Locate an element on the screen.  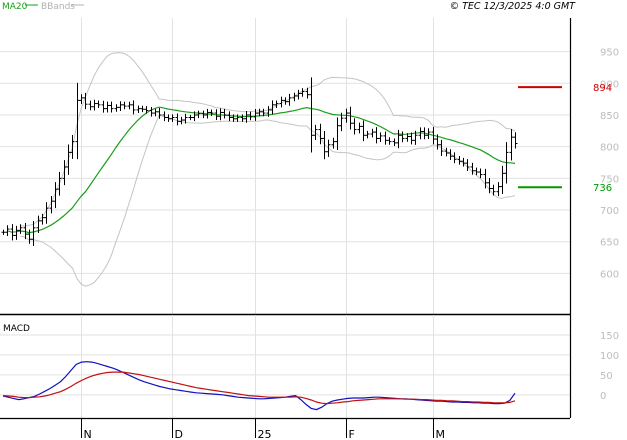
macd-series-line is located at coordinates (259, 386).